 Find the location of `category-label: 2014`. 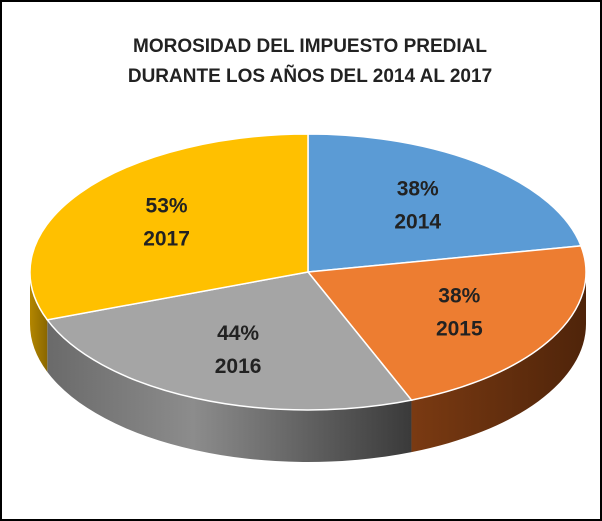

category-label: 2014 is located at coordinates (417, 222).